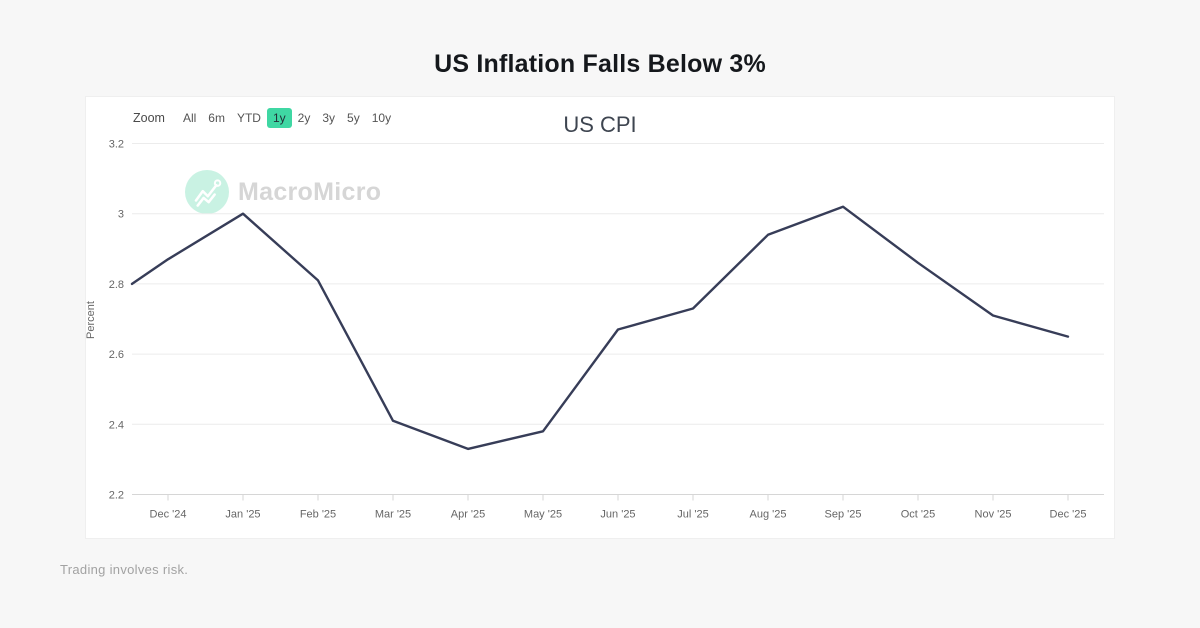  Describe the element at coordinates (149, 118) in the screenshot. I see `zoom-label: Zoom` at that location.